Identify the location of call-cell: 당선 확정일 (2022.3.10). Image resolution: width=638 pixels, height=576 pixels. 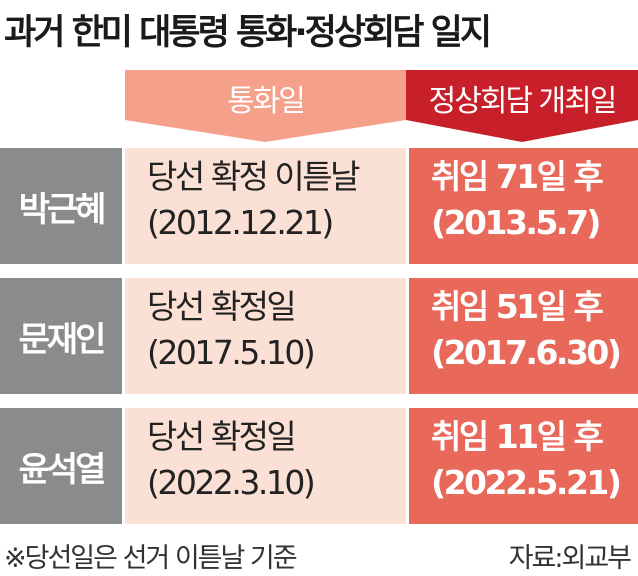
(265, 466).